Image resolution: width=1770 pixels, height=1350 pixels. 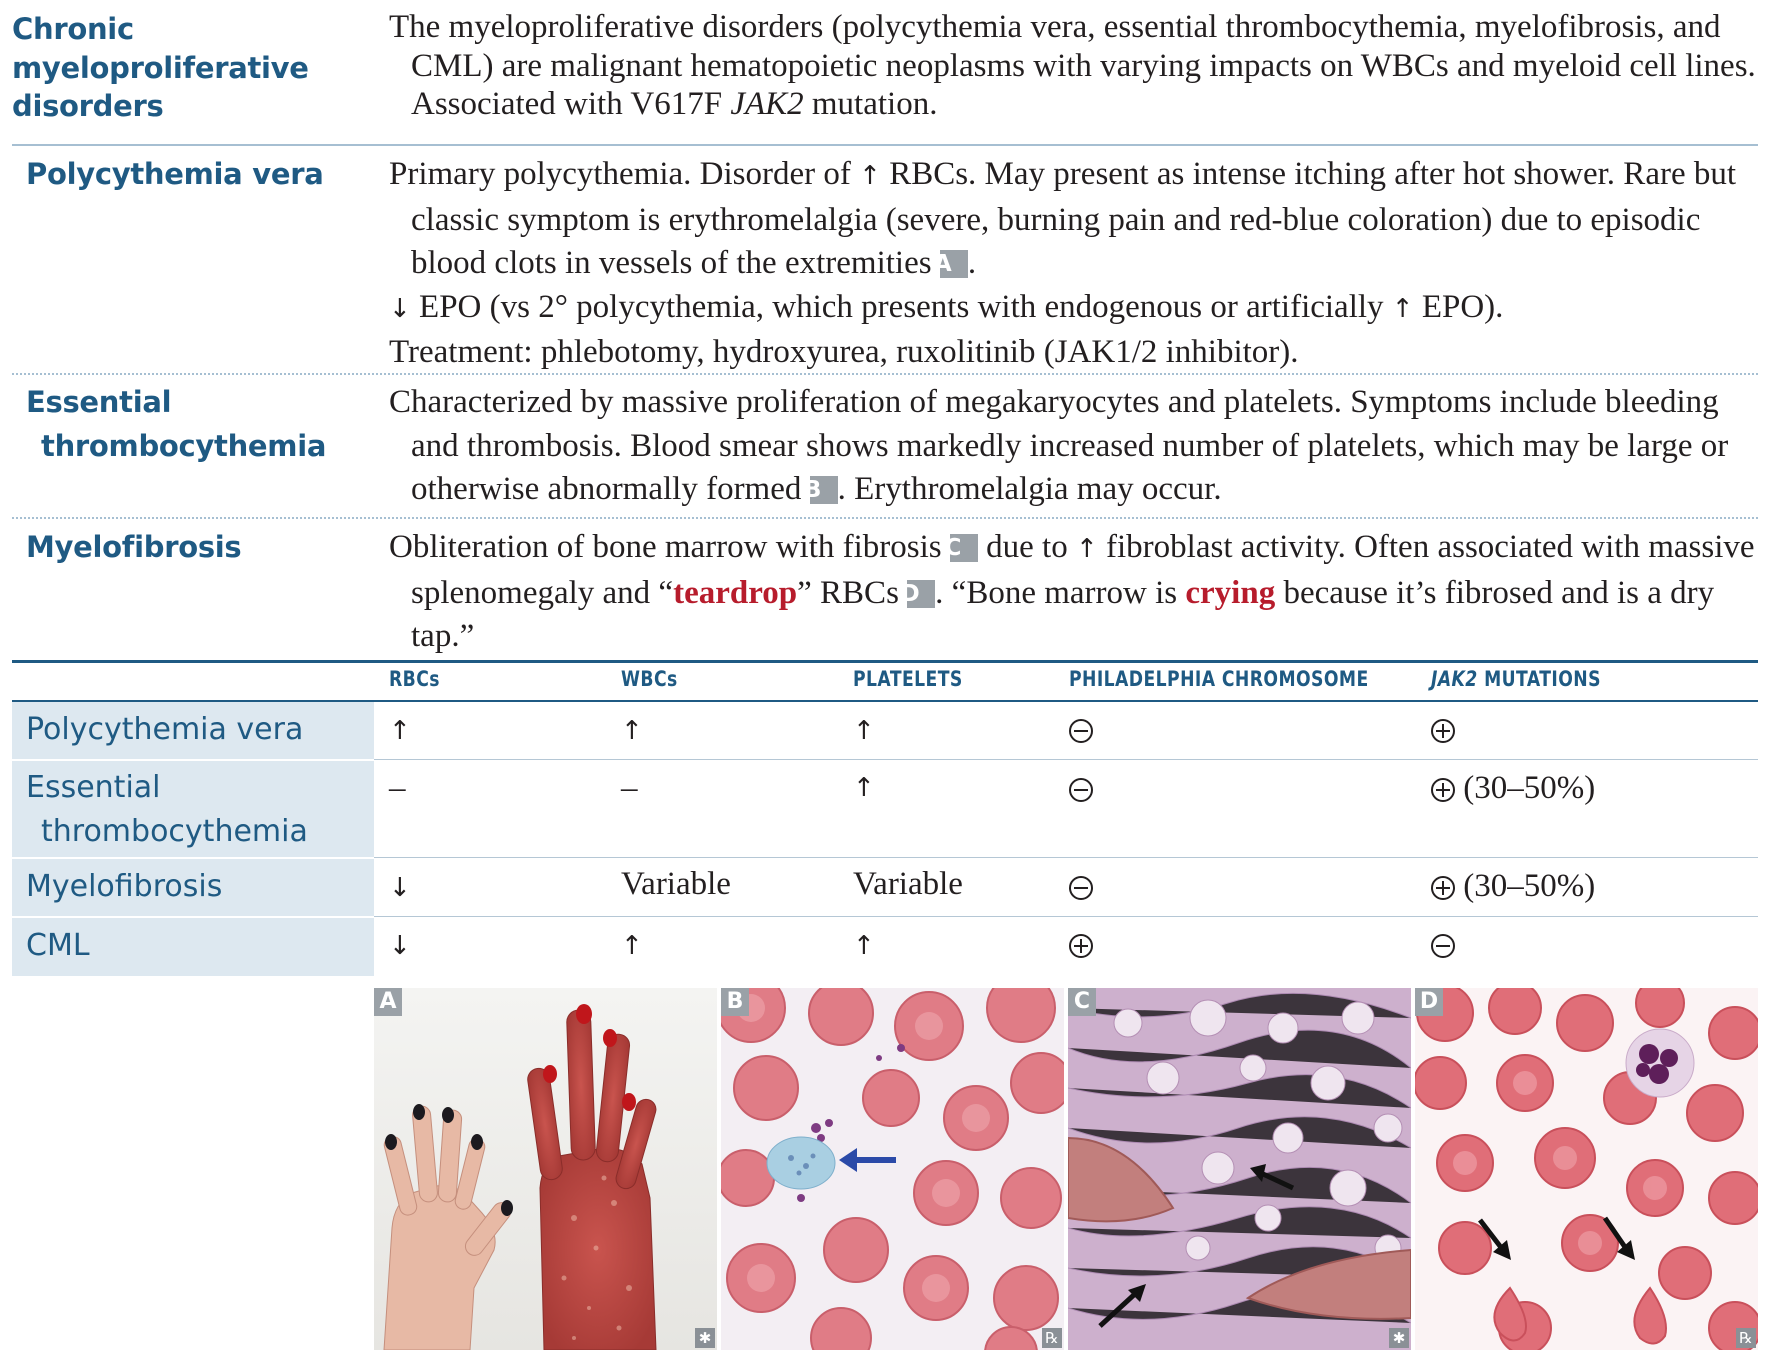 I want to click on col-header-philadelphia: PHILADELPHIA CHROMOSOME, so click(x=1219, y=679).